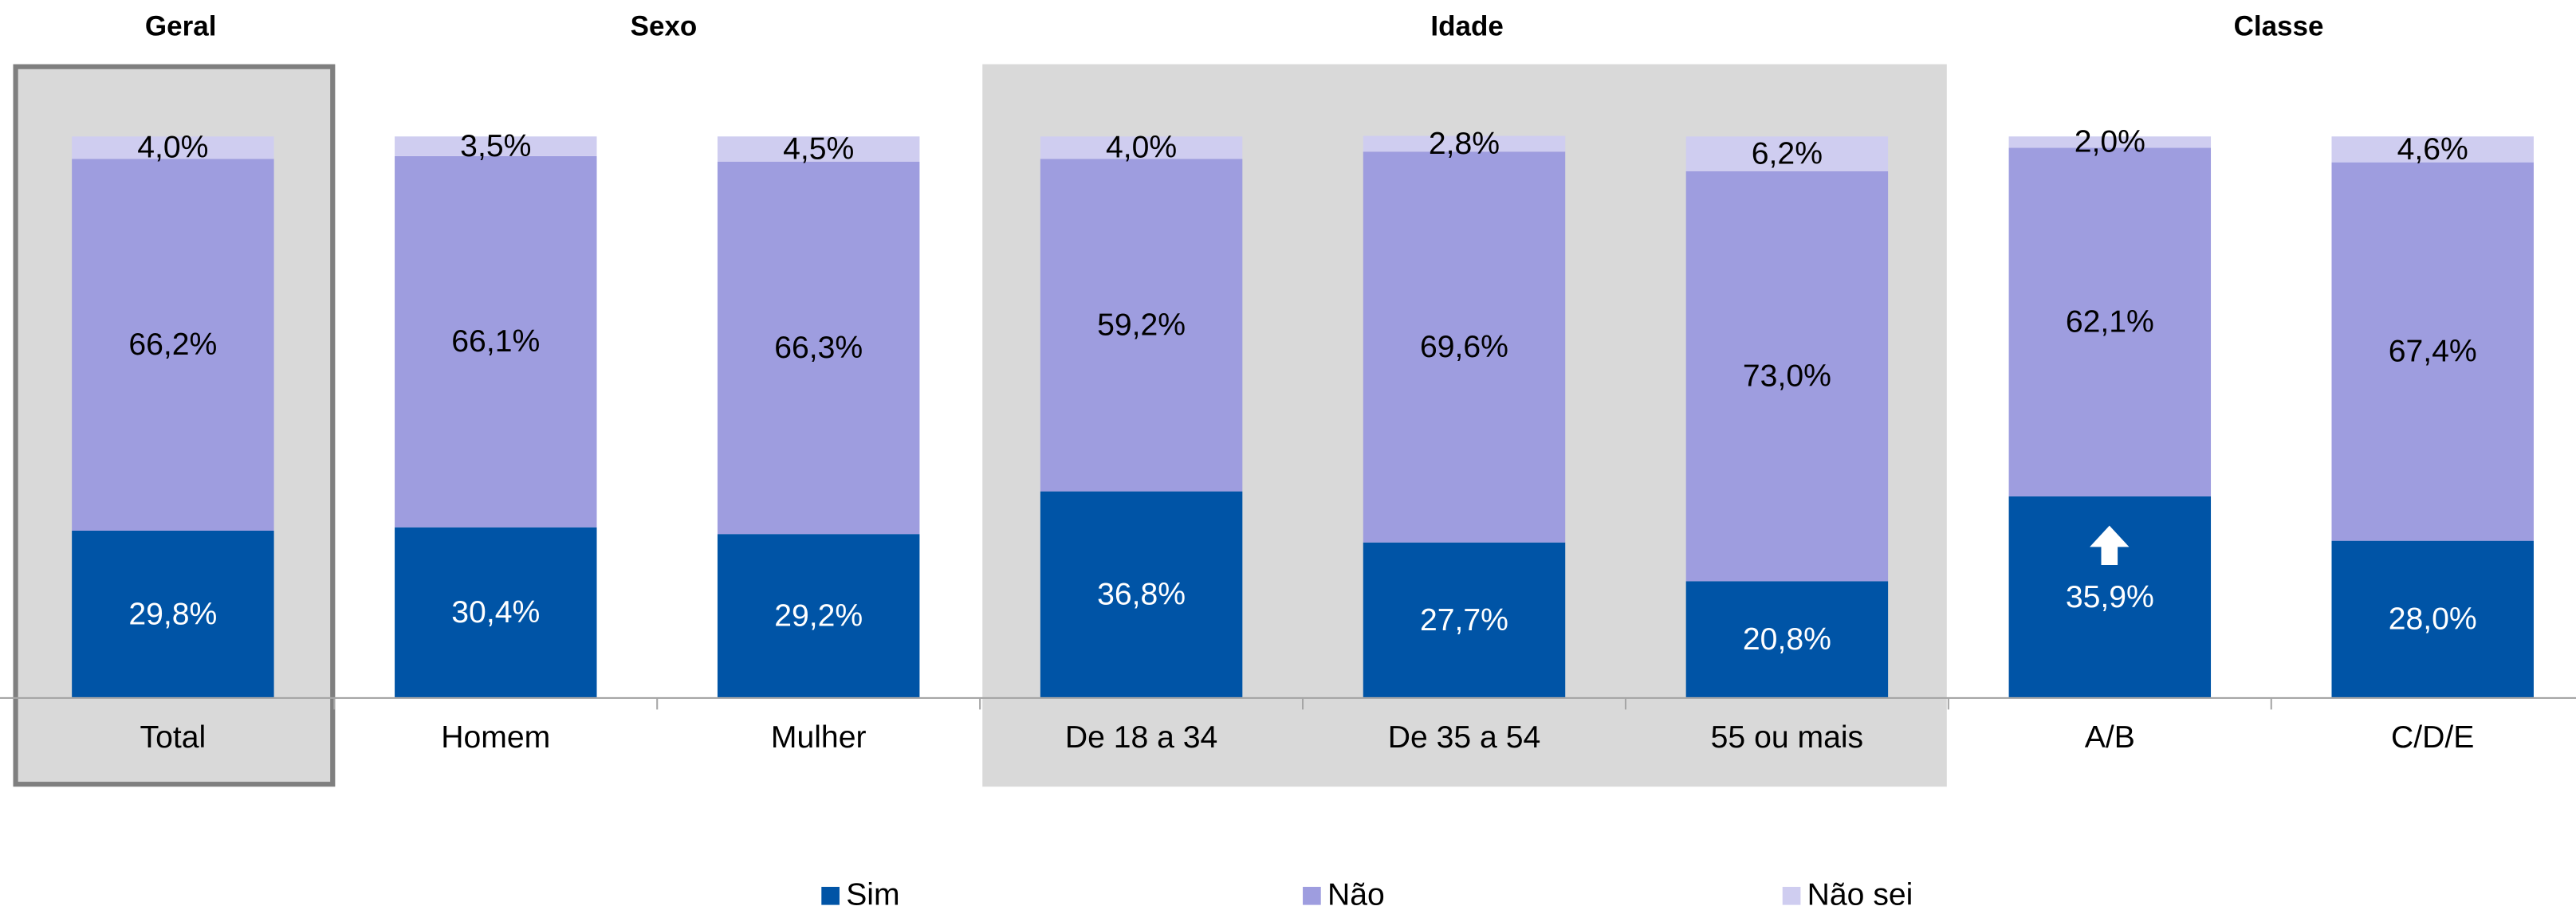 This screenshot has height=910, width=2576. I want to click on value-label: 35,9%, so click(2110, 597).